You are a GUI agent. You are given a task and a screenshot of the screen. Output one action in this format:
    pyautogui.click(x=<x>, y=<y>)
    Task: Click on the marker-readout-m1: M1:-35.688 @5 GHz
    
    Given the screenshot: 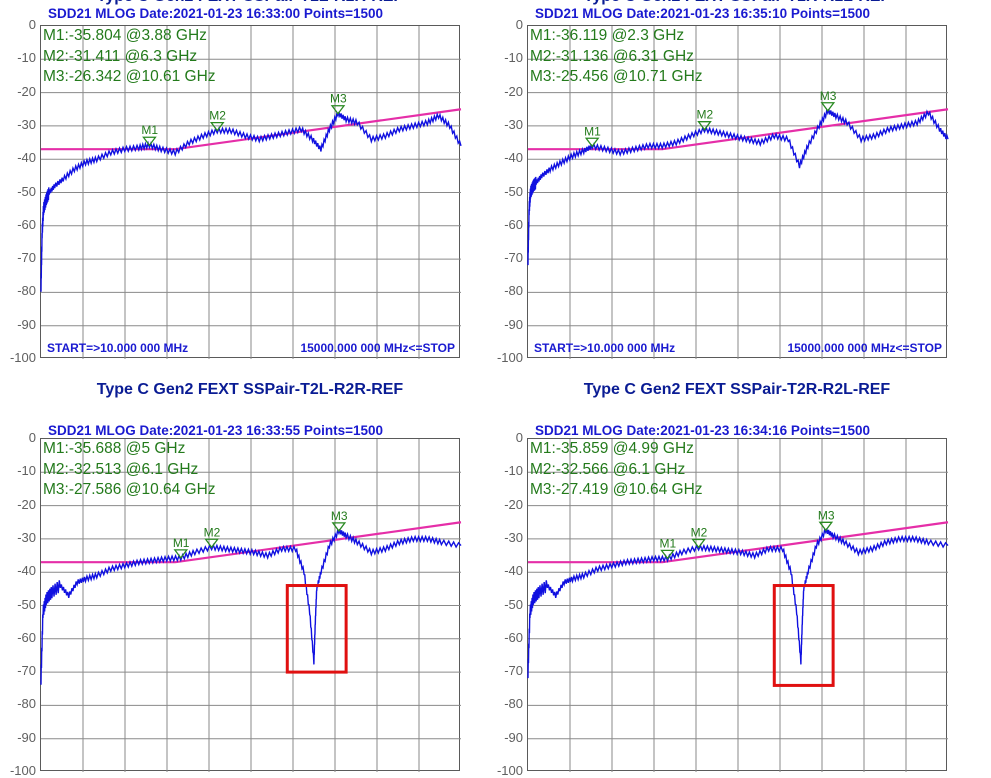 What is the action you would take?
    pyautogui.click(x=114, y=448)
    